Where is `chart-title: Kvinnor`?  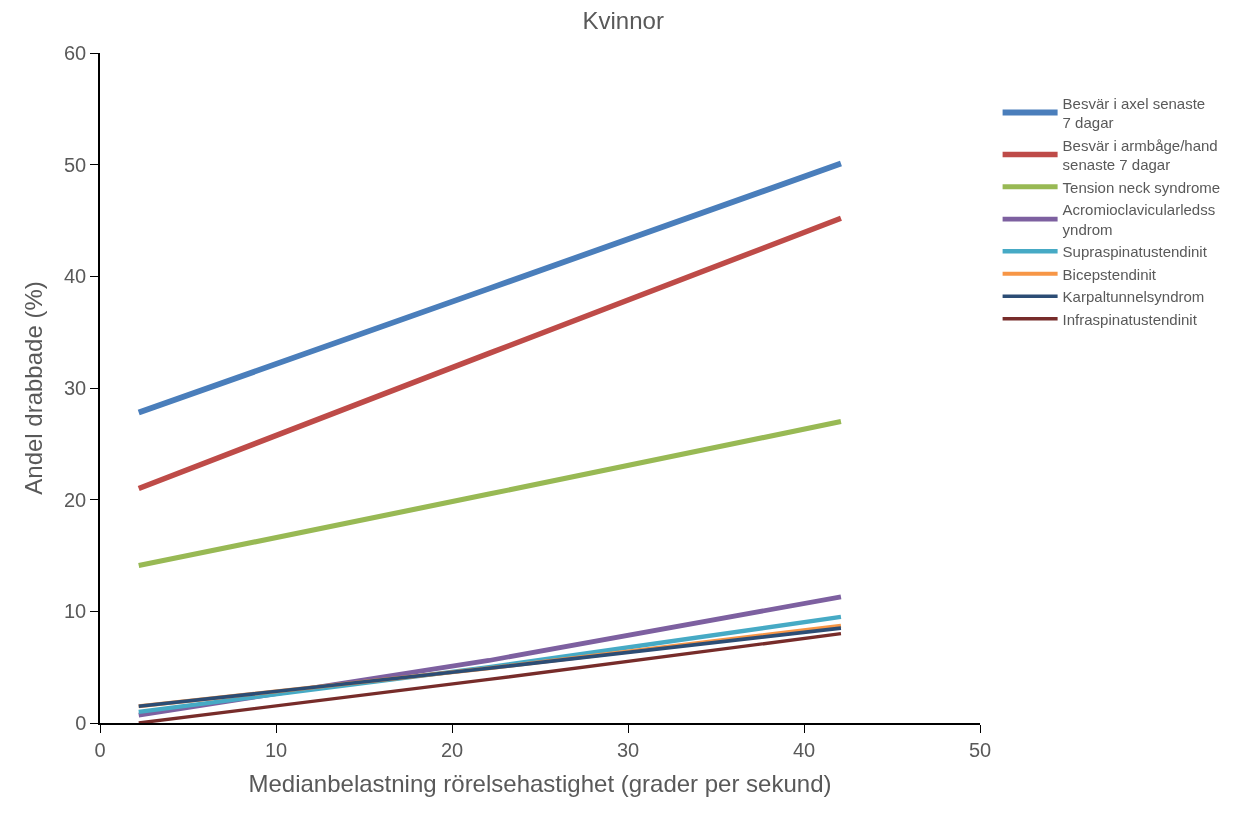 chart-title: Kvinnor is located at coordinates (623, 20).